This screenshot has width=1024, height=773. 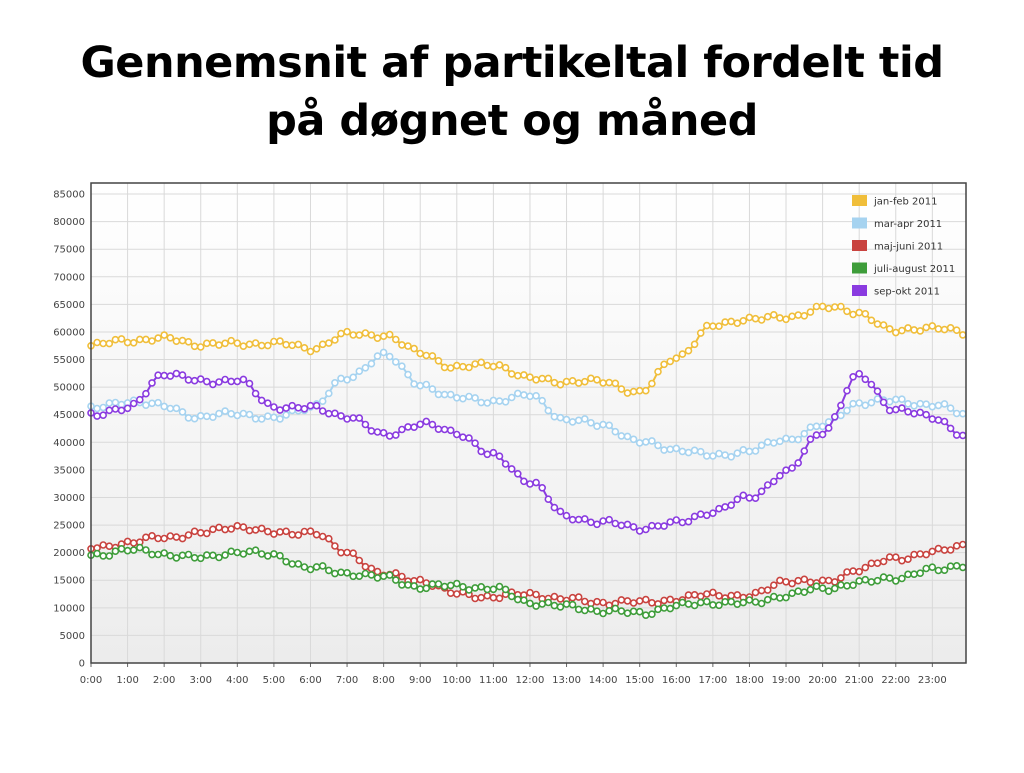 What do you see at coordinates (347, 680) in the screenshot?
I see `x-tick-label: 7:00` at bounding box center [347, 680].